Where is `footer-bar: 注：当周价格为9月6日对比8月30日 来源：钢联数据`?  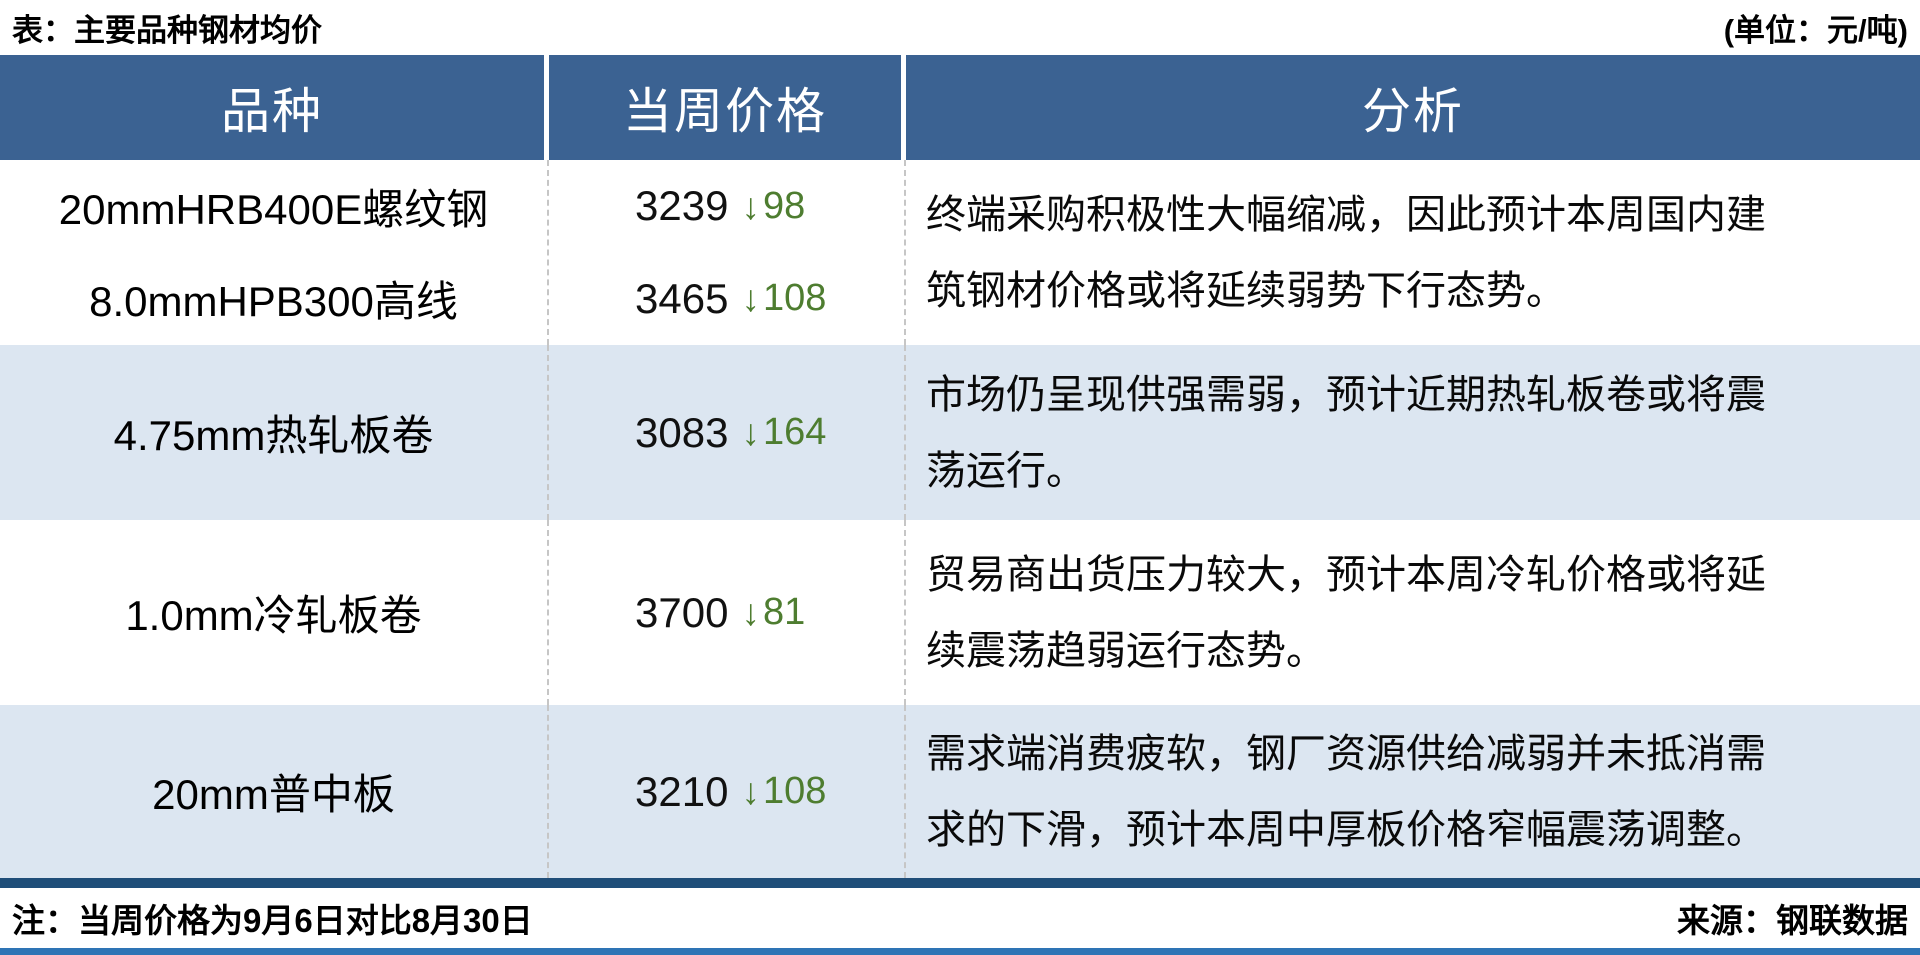
footer-bar: 注：当周价格为9月6日对比8月30日 来源：钢联数据 is located at coordinates (960, 918).